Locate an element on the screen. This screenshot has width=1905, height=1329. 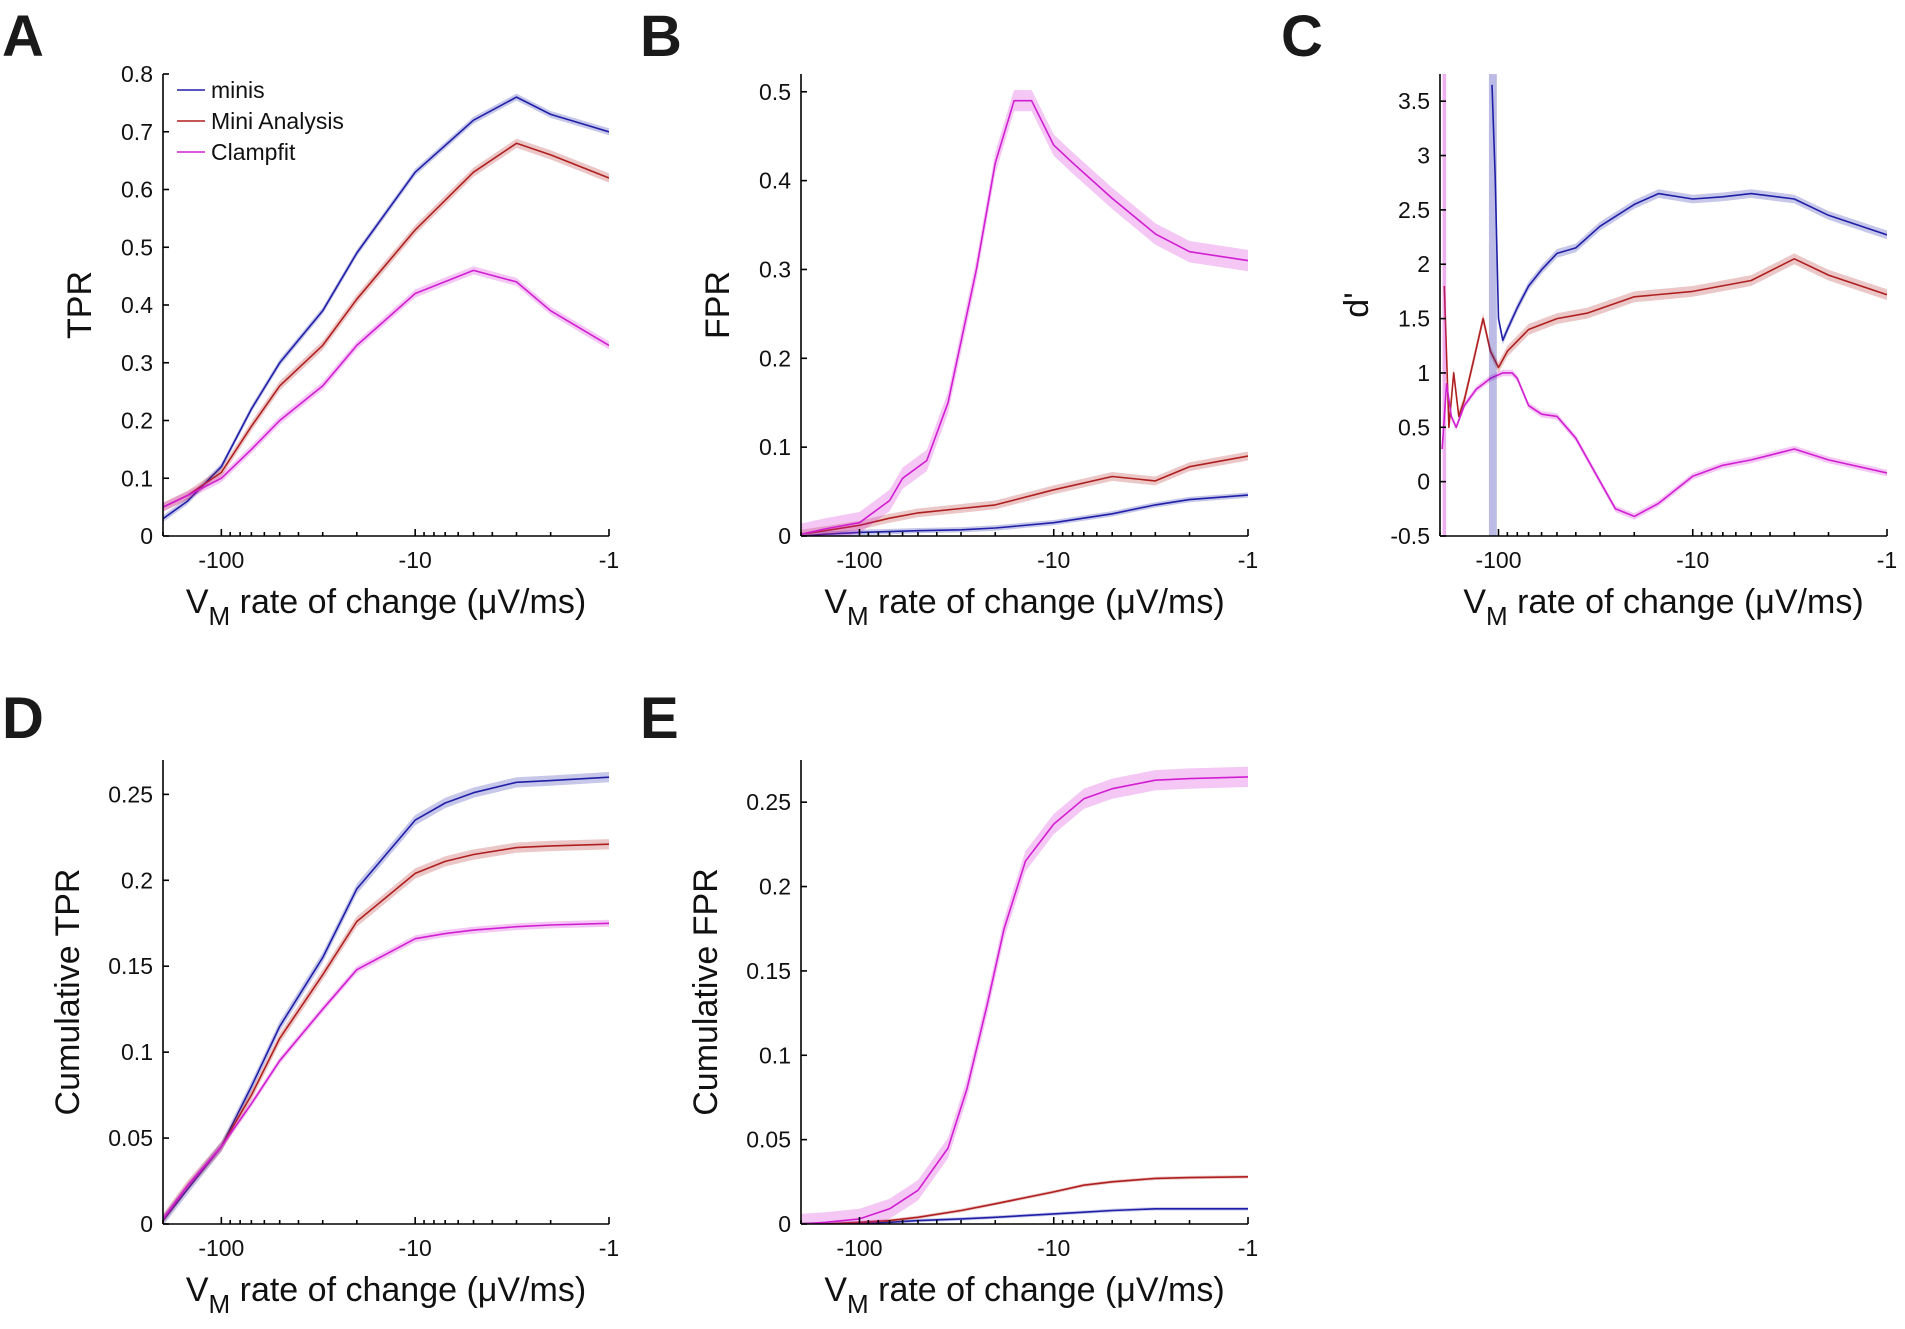
legend-label-clampfit: Clampfit is located at coordinates (253, 152).